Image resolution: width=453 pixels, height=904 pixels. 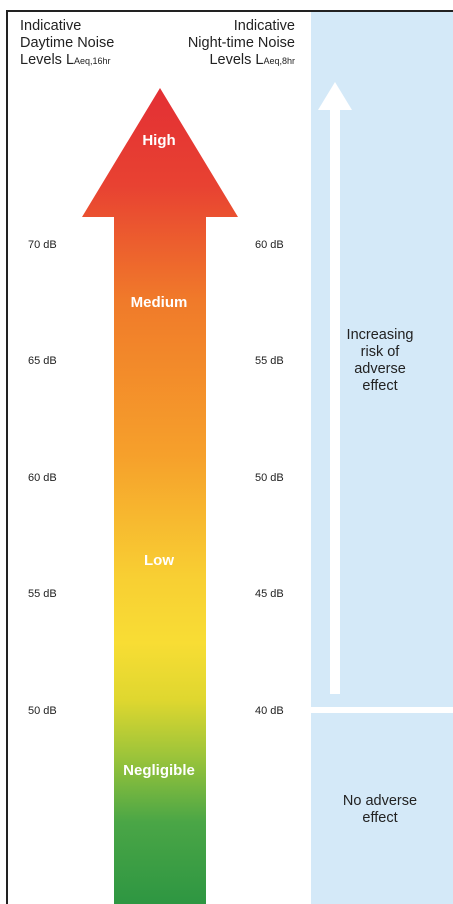 I want to click on daytime-header-line3: Levels LAeq,16hr, so click(x=67, y=61).